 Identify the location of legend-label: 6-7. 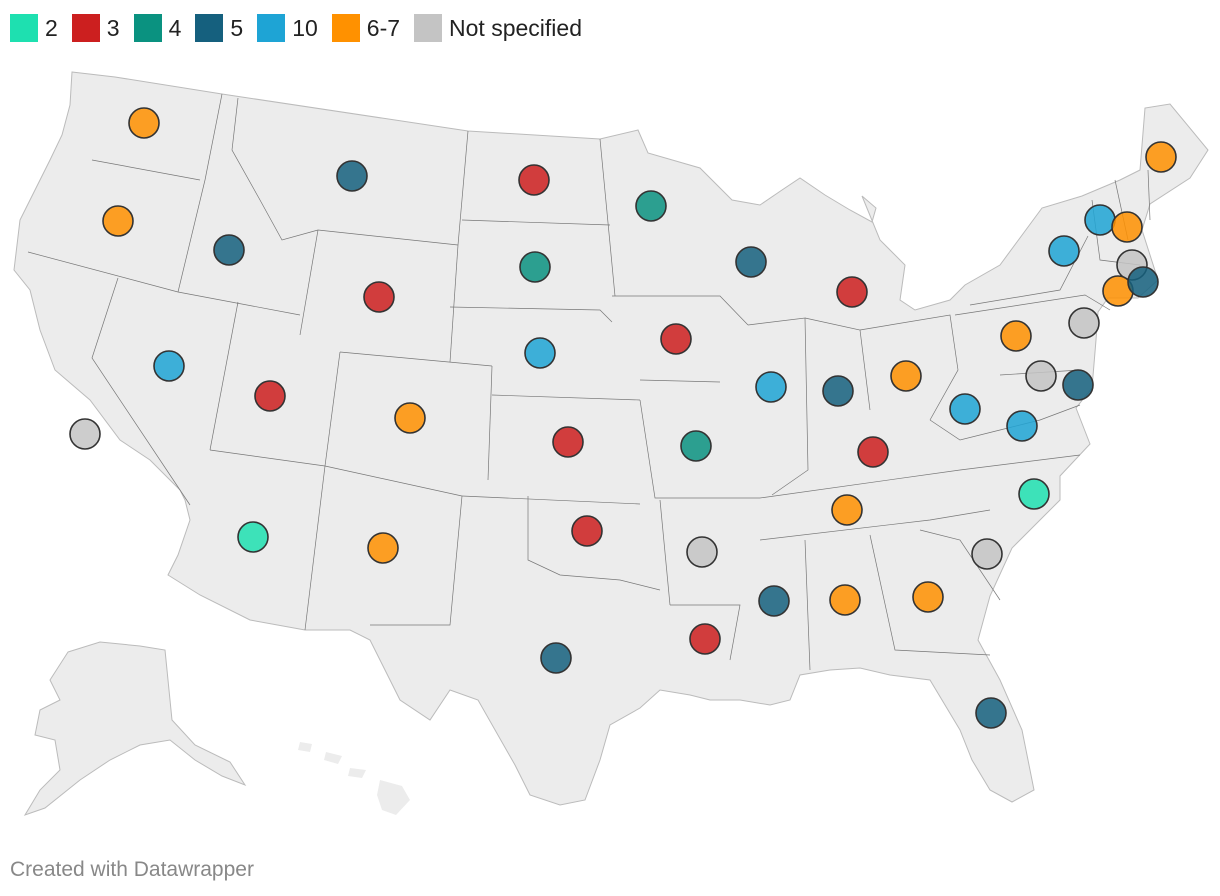
(383, 28).